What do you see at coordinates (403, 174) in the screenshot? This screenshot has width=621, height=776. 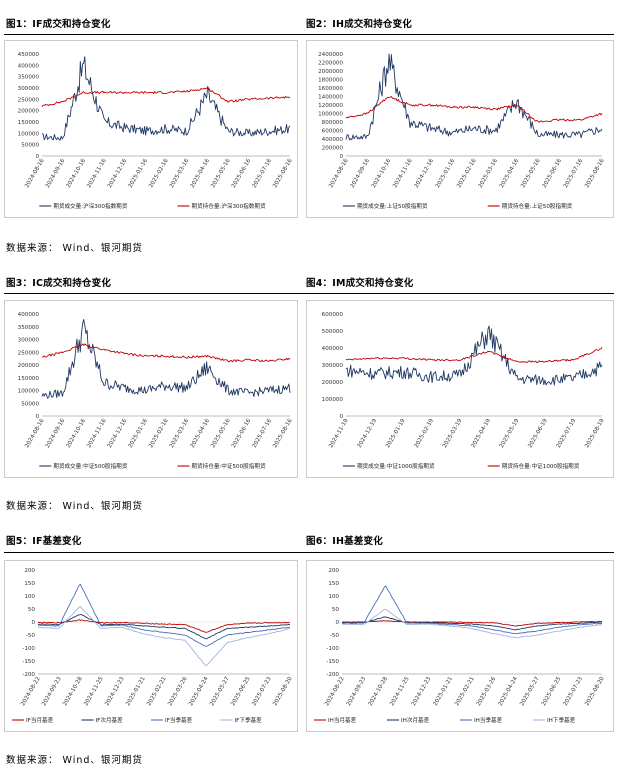 I see `x-tick-label: 2024-11-16` at bounding box center [403, 174].